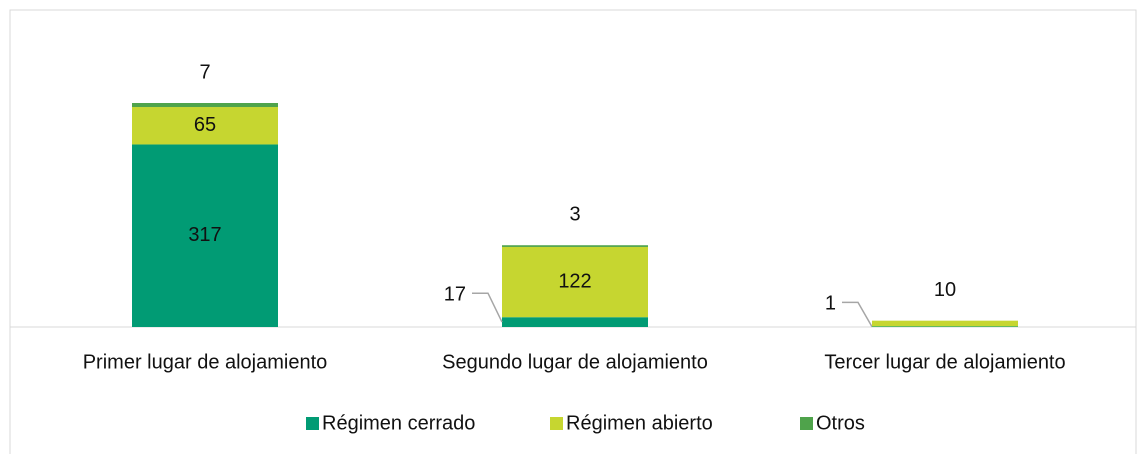 This screenshot has height=459, width=1147. What do you see at coordinates (639, 423) in the screenshot?
I see `legend-label: Régimen abierto` at bounding box center [639, 423].